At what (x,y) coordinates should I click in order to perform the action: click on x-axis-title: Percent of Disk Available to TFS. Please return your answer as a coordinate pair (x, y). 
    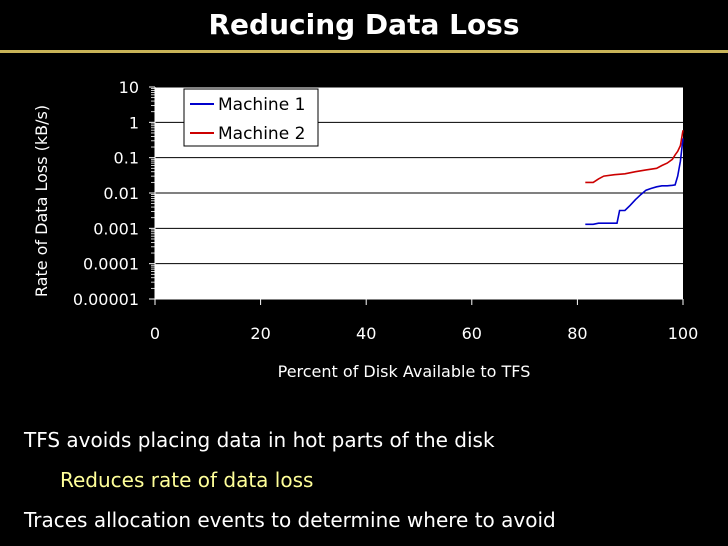
    Looking at the image, I should click on (404, 371).